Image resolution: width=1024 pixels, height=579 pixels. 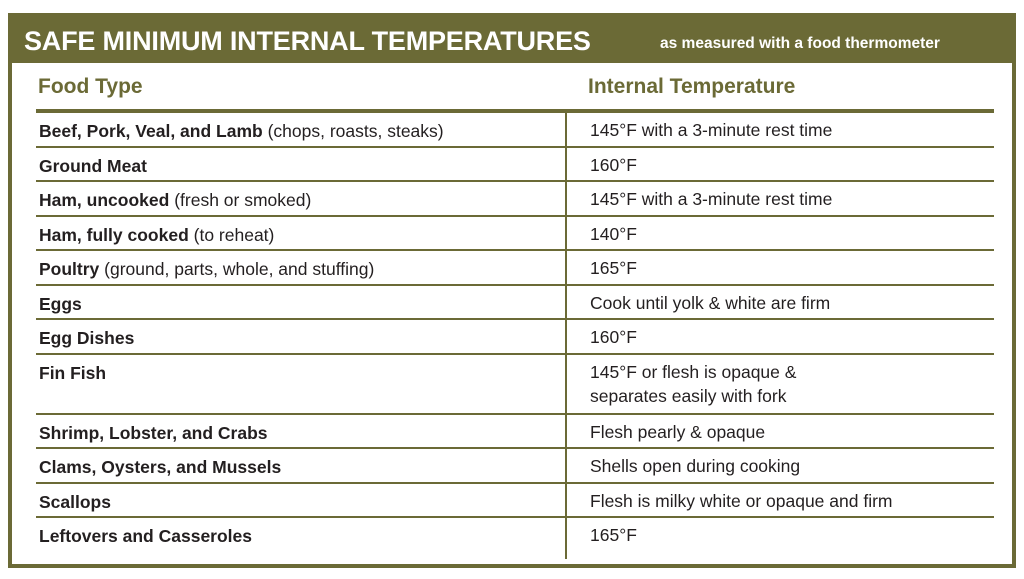 I want to click on food-name: Ham, fully cooked, so click(x=114, y=234).